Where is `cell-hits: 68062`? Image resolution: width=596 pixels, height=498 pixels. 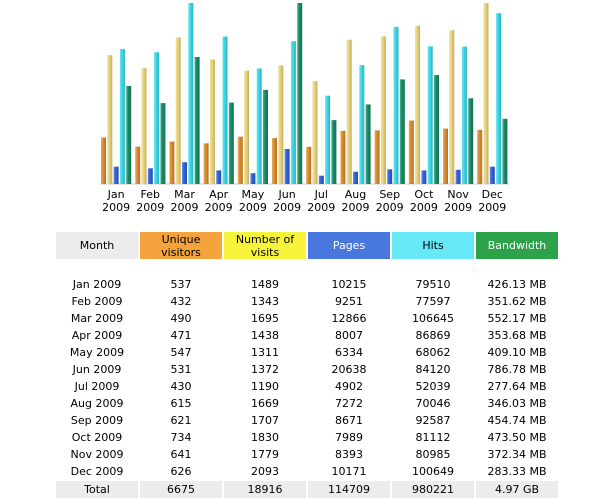 cell-hits: 68062 is located at coordinates (433, 352).